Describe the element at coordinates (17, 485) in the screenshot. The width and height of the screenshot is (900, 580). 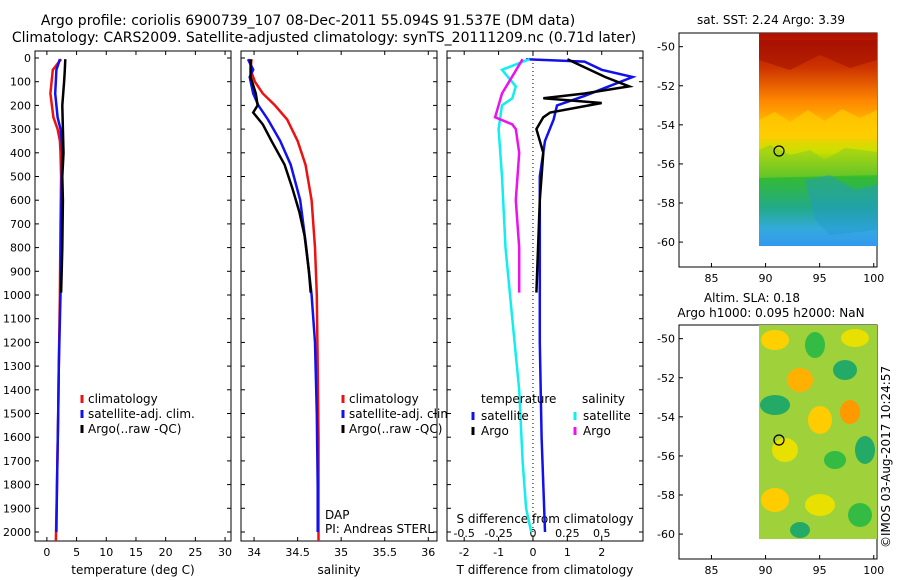
I see `y-tick-label: 1800` at that location.